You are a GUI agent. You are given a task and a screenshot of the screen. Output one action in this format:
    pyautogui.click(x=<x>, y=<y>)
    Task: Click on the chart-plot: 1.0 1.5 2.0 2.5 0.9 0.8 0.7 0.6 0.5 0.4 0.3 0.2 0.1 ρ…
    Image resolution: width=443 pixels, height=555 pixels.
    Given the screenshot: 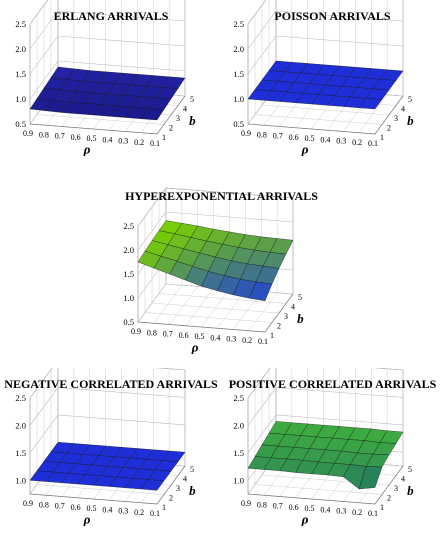 What is the action you would take?
    pyautogui.click(x=323, y=443)
    